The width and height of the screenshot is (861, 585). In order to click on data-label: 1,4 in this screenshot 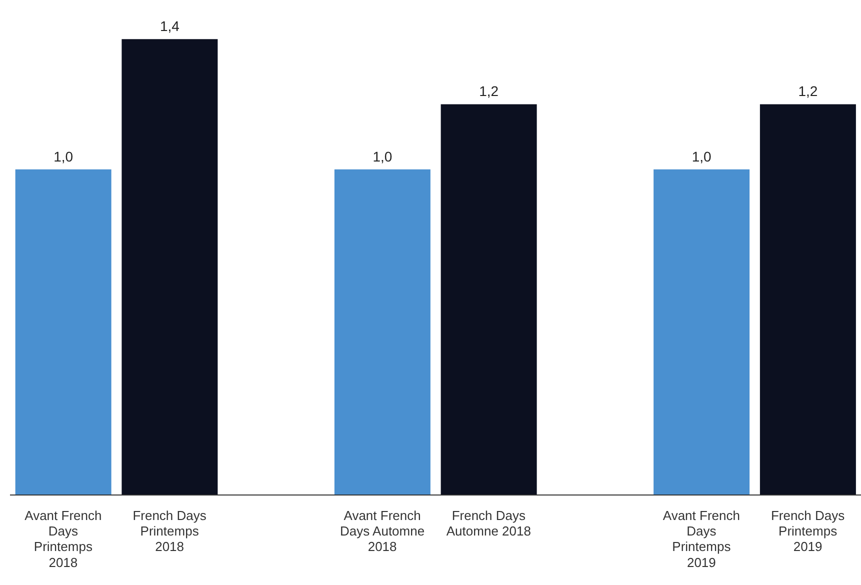, I will do `click(170, 26)`.